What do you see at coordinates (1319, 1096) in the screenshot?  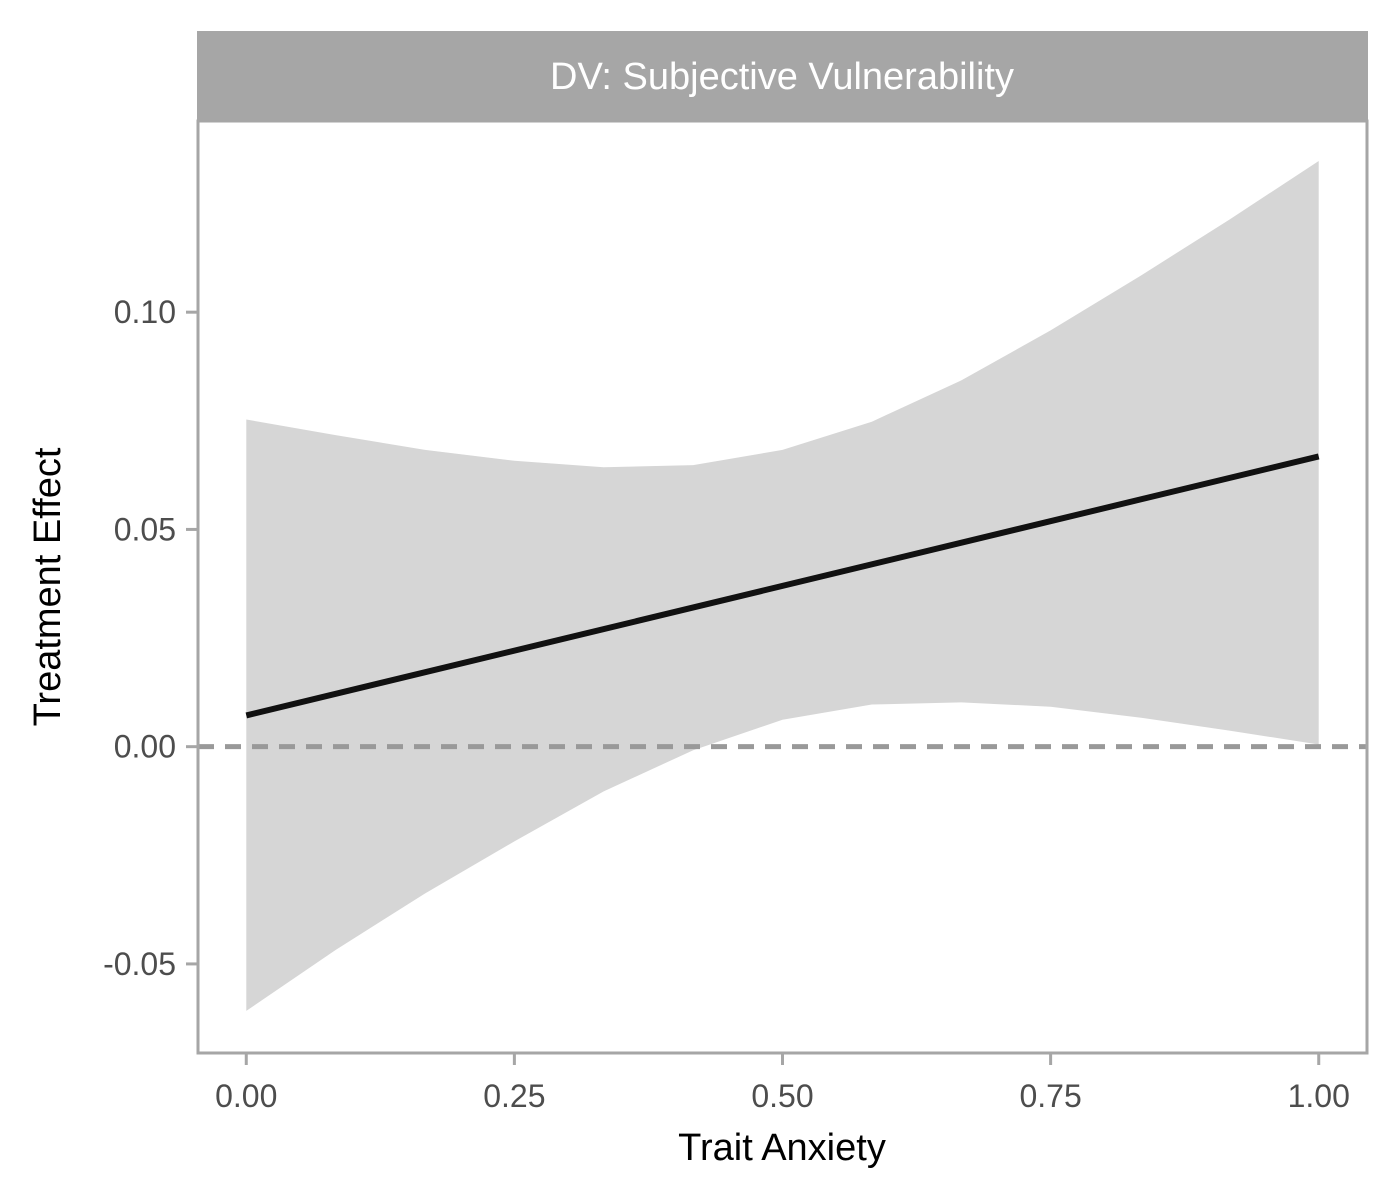 I see `x-tick-label: 1.00` at bounding box center [1319, 1096].